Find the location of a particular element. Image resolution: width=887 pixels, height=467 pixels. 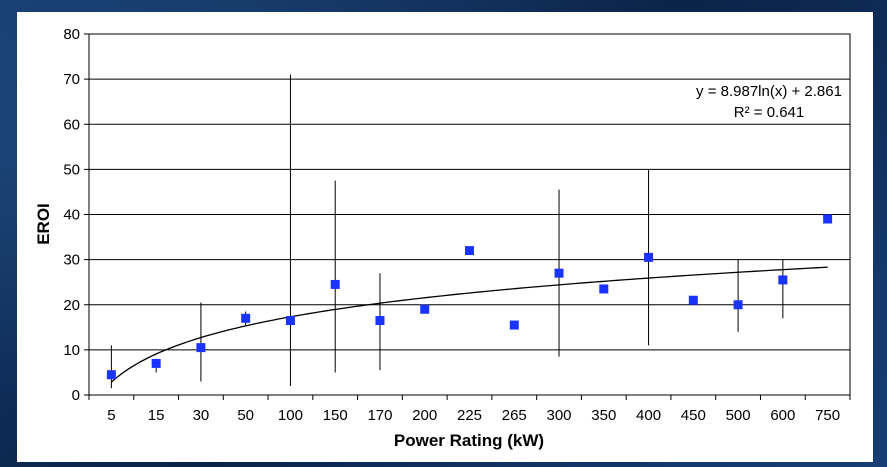

trendline-equation: y = 8.987ln(x) + 2.861 is located at coordinates (769, 91).